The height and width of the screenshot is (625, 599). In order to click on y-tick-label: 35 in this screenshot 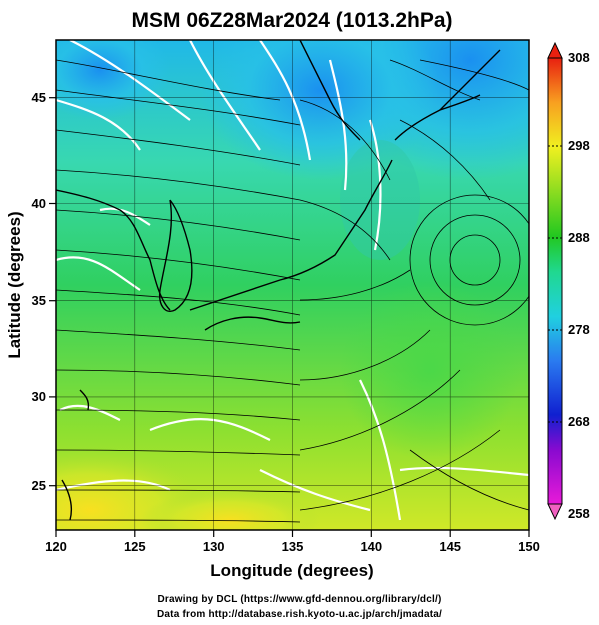, I will do `click(39, 300)`.